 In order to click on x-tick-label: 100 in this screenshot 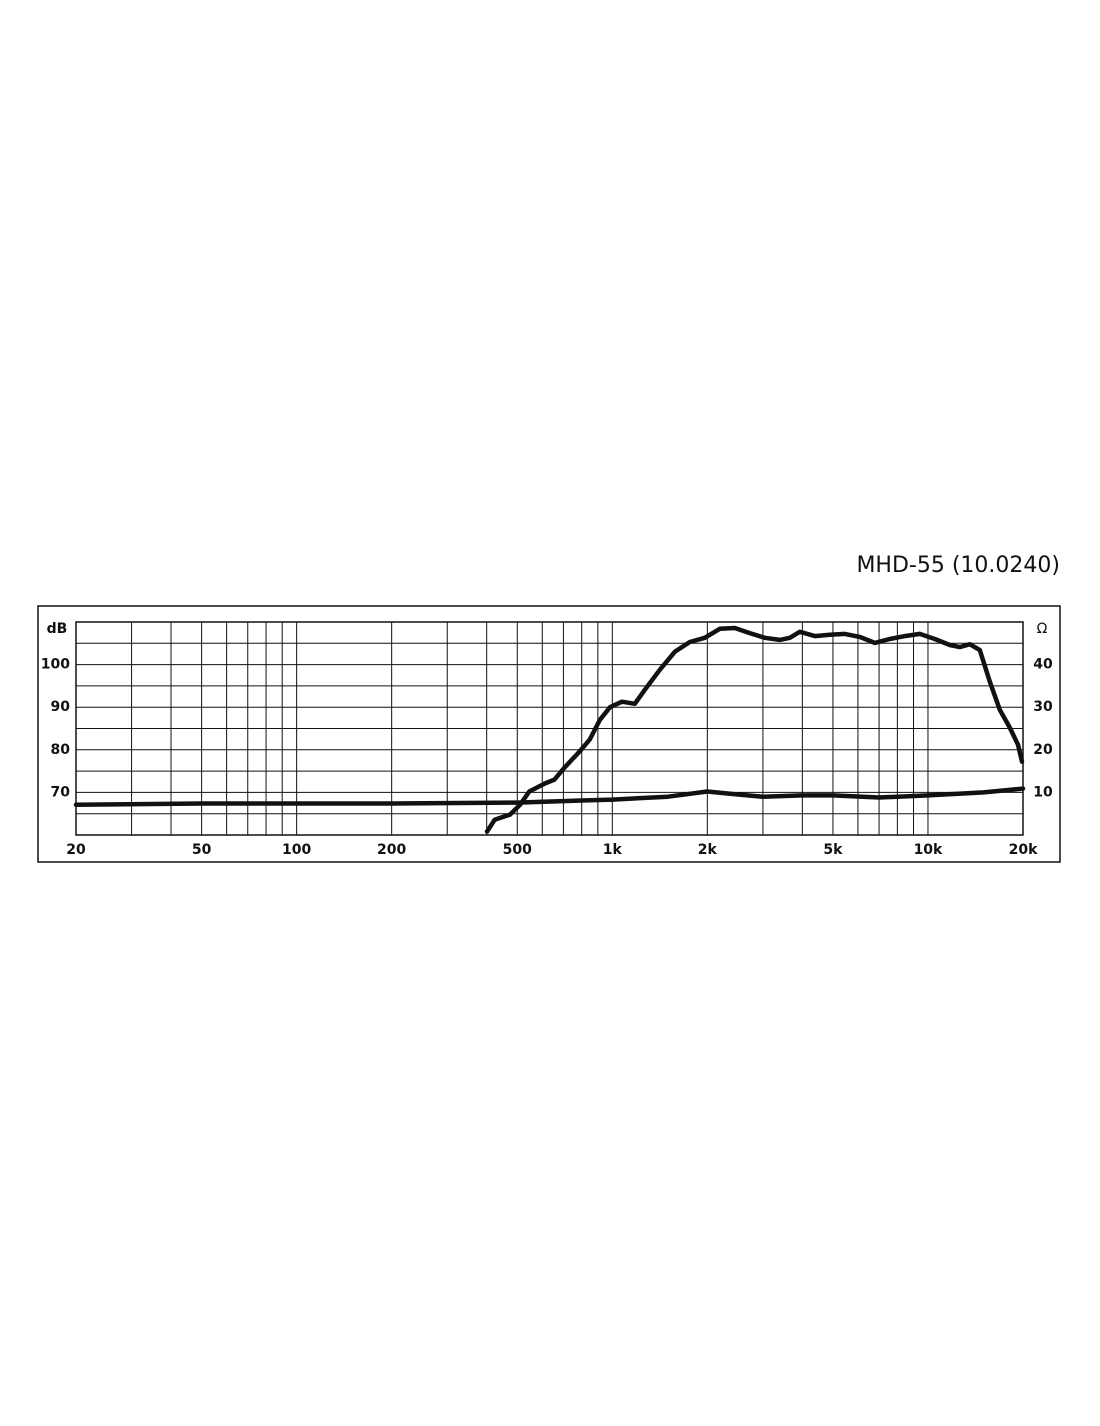, I will do `click(296, 850)`.